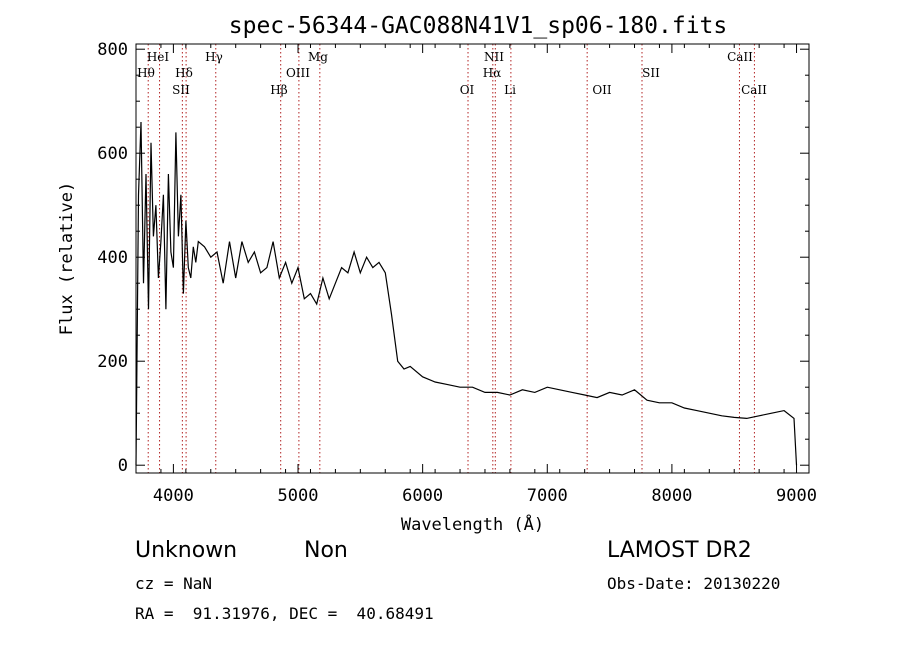 This screenshot has width=900, height=649. What do you see at coordinates (181, 90) in the screenshot?
I see `marker-label-3: SII` at bounding box center [181, 90].